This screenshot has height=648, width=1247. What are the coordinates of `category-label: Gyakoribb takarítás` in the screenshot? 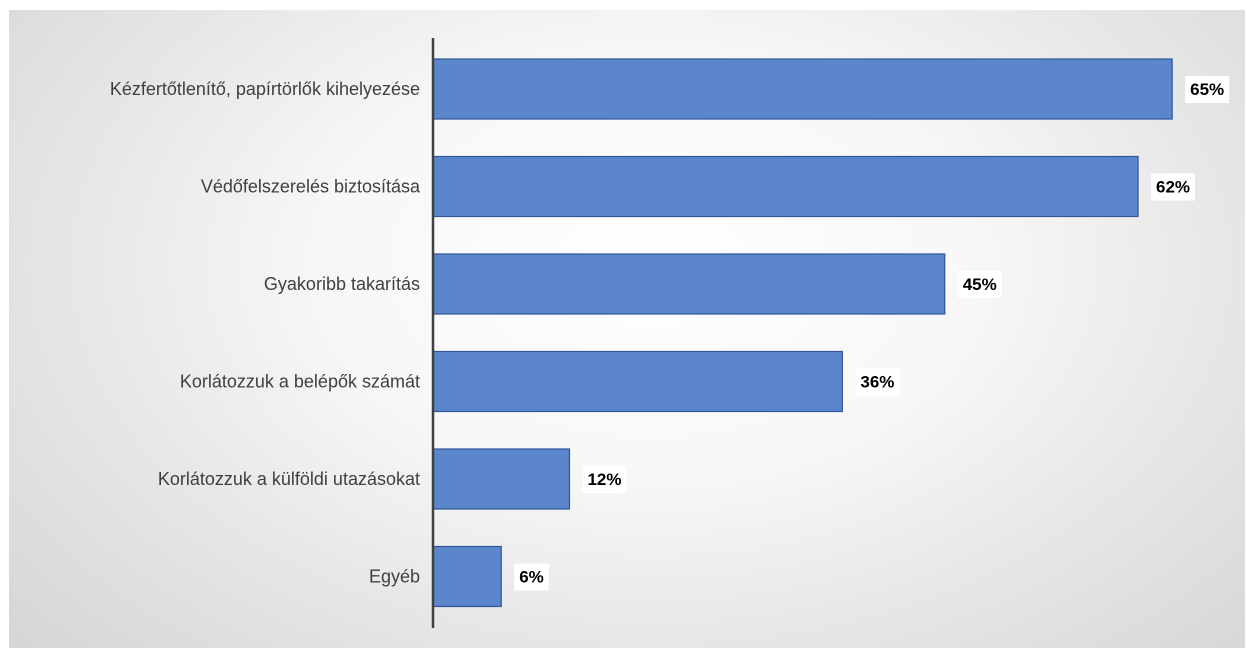 It's located at (342, 284).